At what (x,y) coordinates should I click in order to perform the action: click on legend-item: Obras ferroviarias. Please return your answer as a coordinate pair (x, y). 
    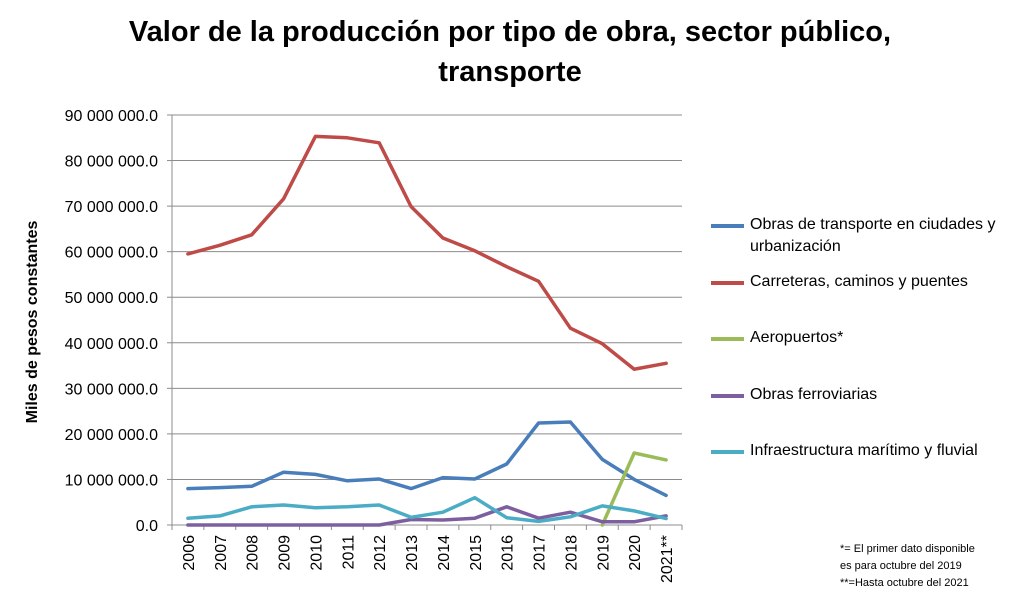
    Looking at the image, I should click on (865, 395).